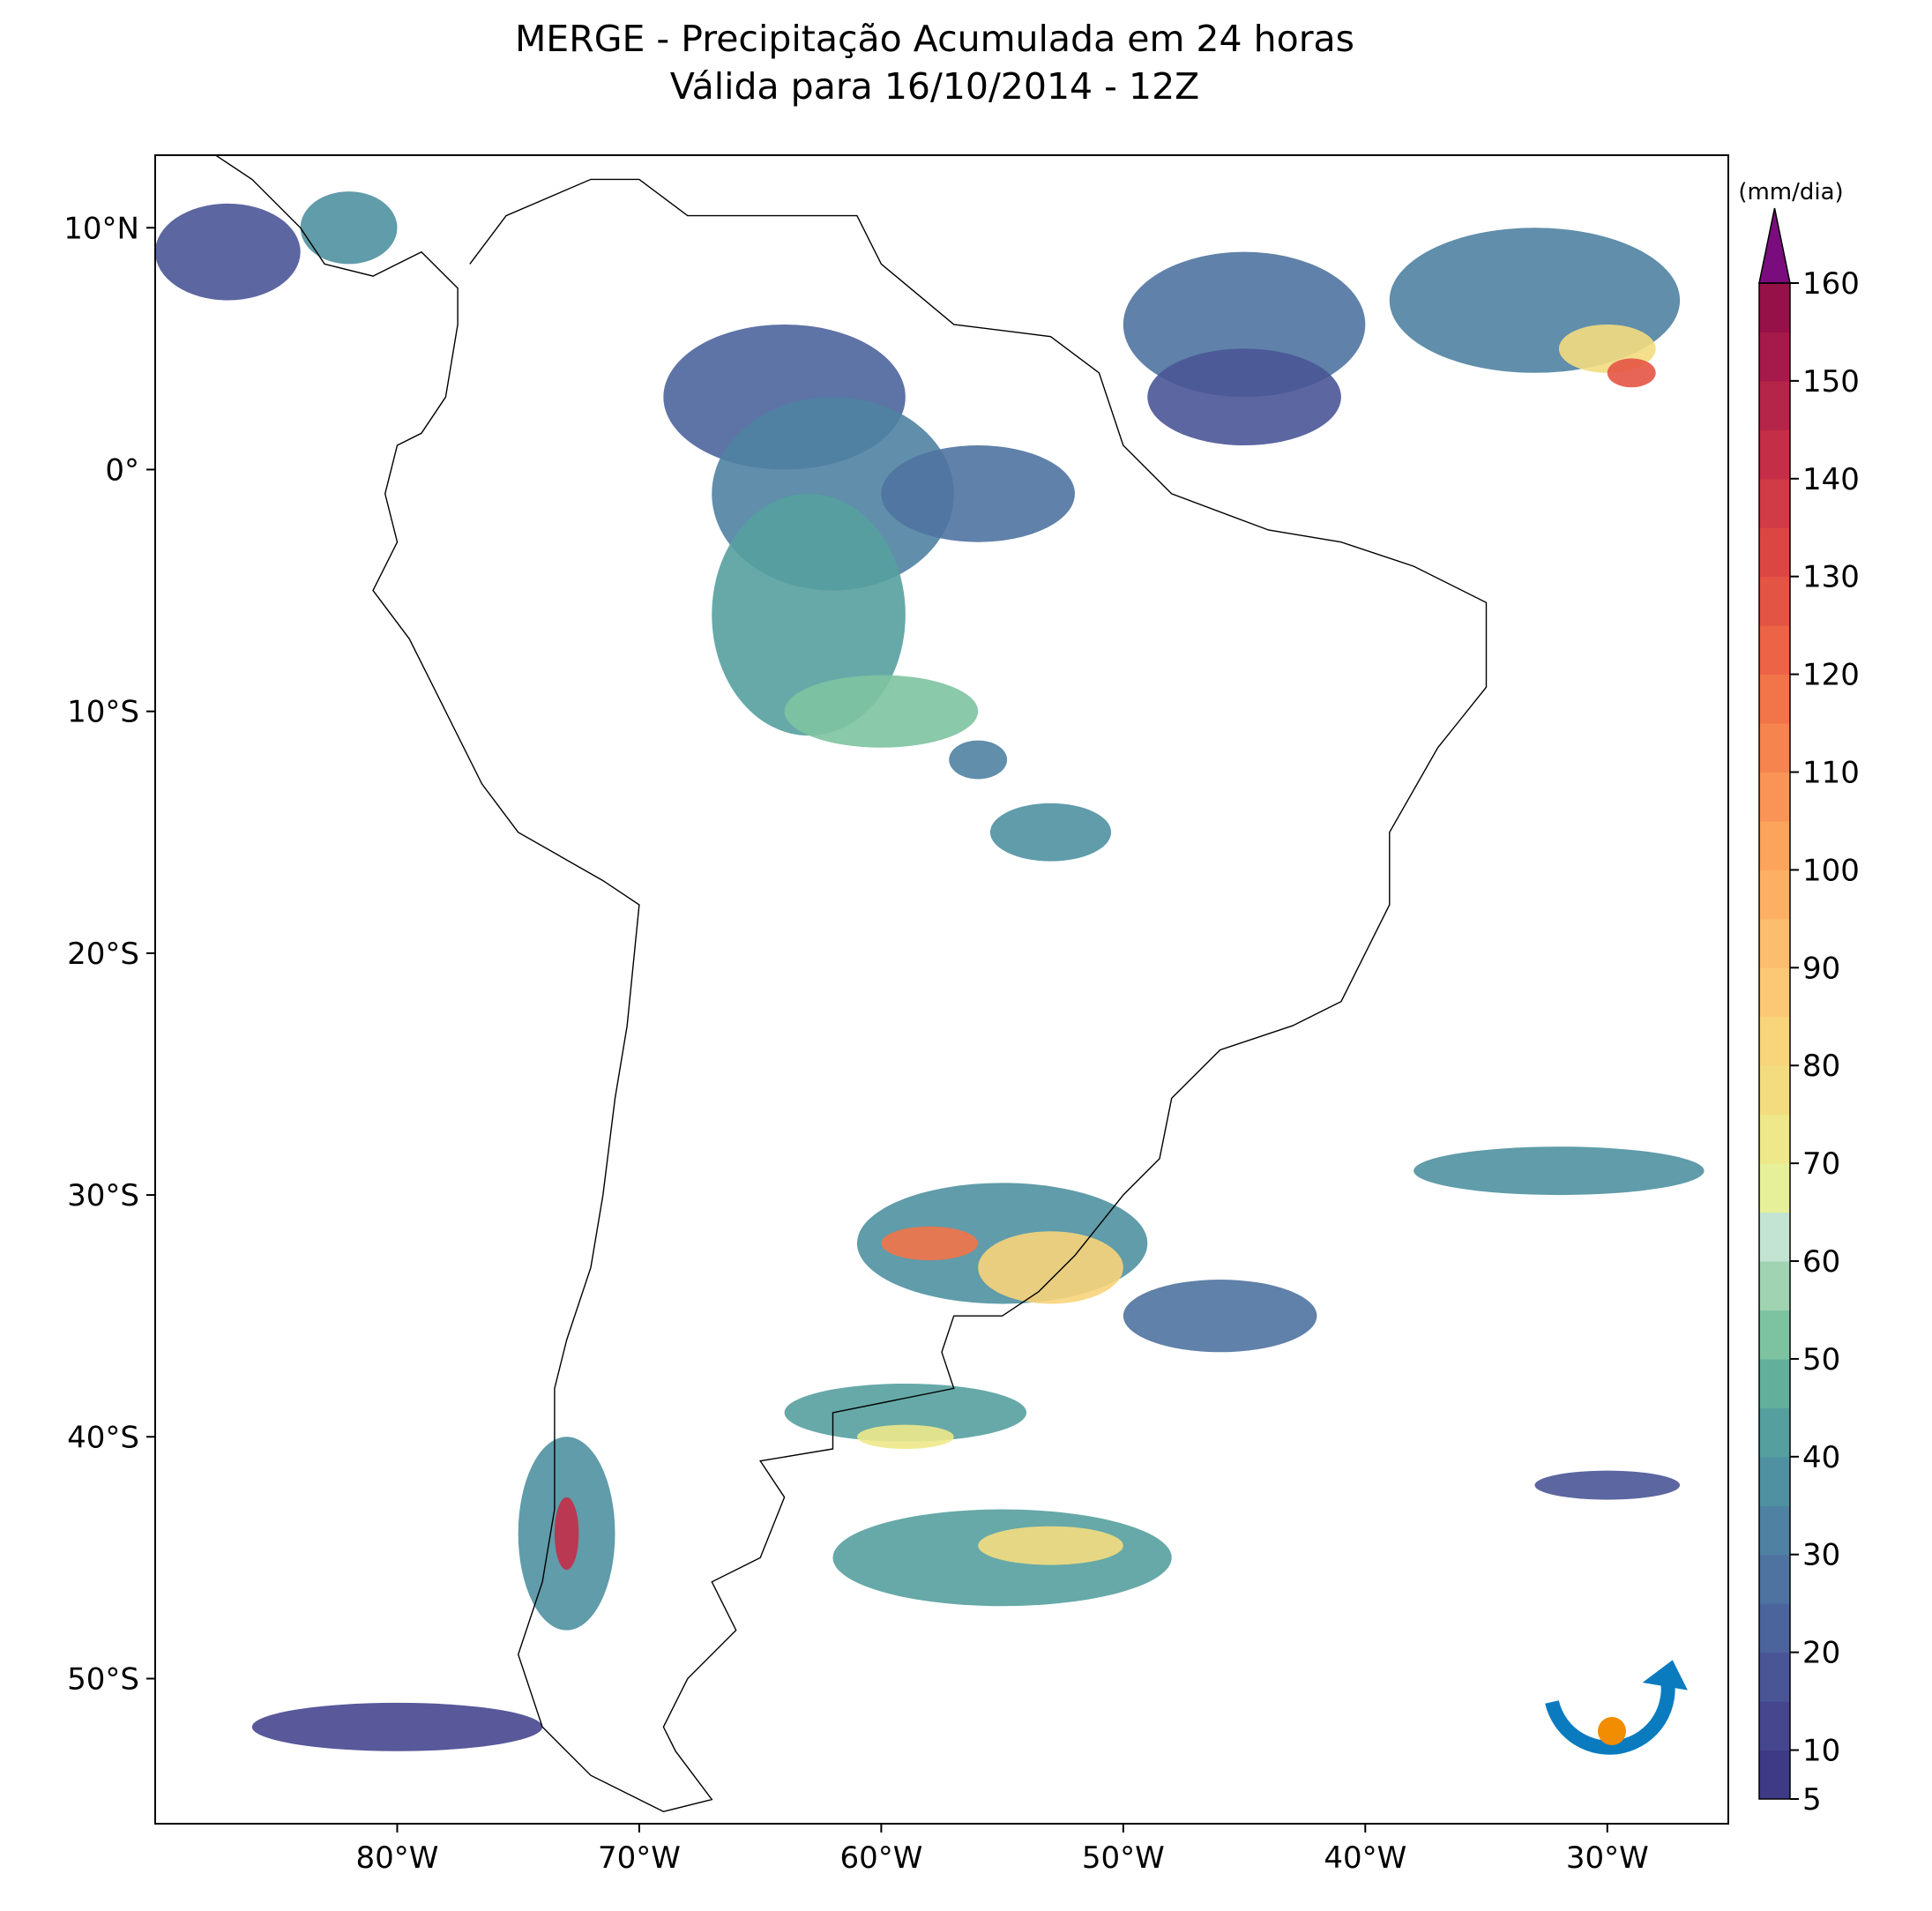  Describe the element at coordinates (1831, 774) in the screenshot. I see `colorbar-tick-label: 110` at that location.